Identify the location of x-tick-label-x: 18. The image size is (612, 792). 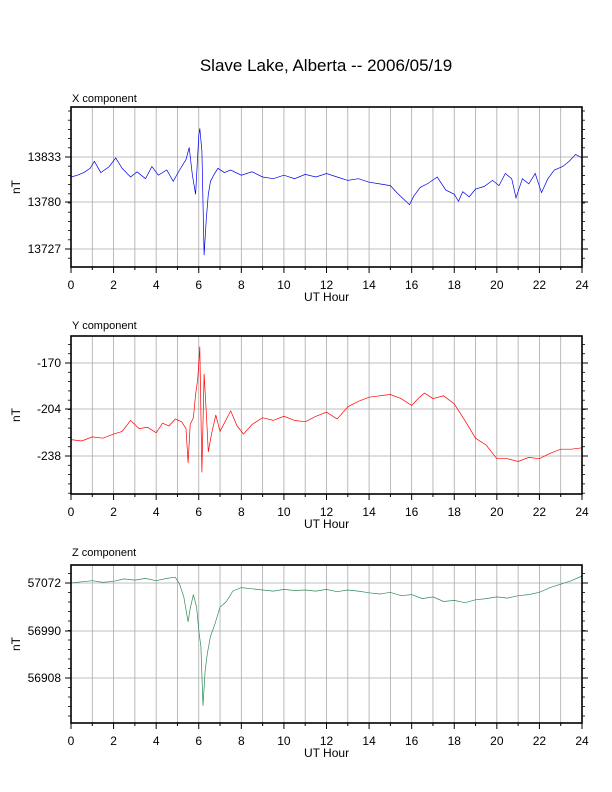
(455, 285).